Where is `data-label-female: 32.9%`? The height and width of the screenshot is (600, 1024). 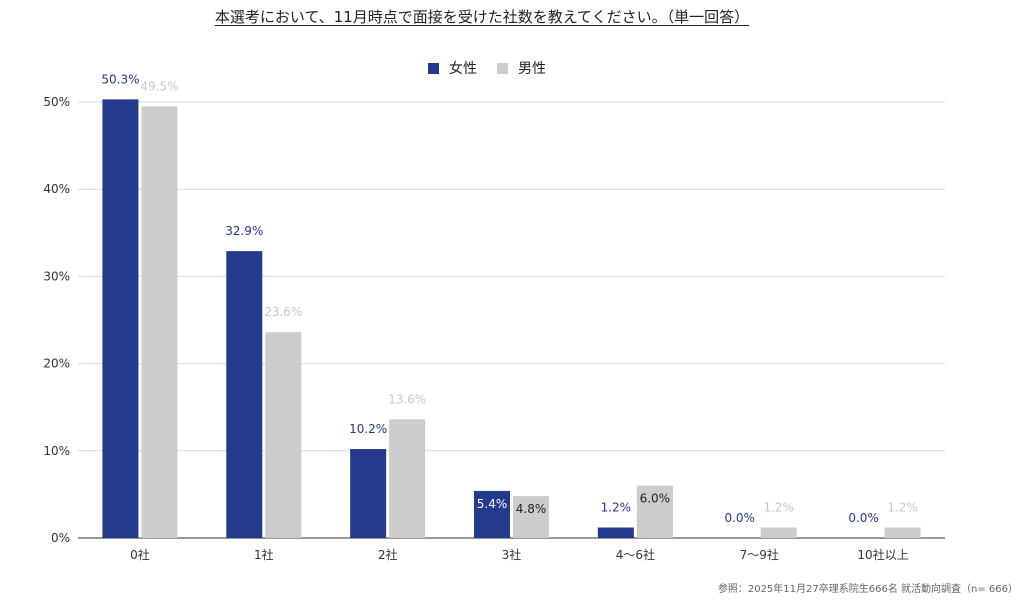 data-label-female: 32.9% is located at coordinates (244, 231).